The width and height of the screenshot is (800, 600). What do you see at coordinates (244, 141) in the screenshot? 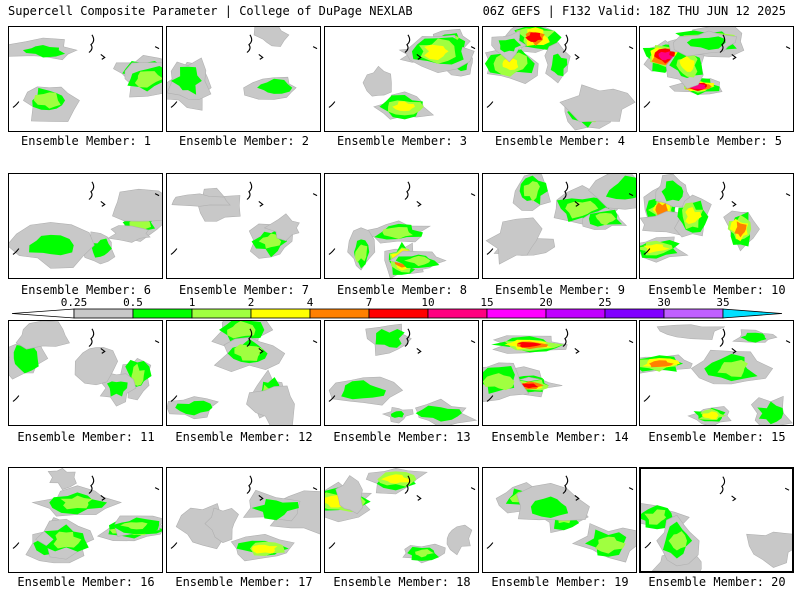
I see `member-label: Ensemble Member: 2` at bounding box center [244, 141].